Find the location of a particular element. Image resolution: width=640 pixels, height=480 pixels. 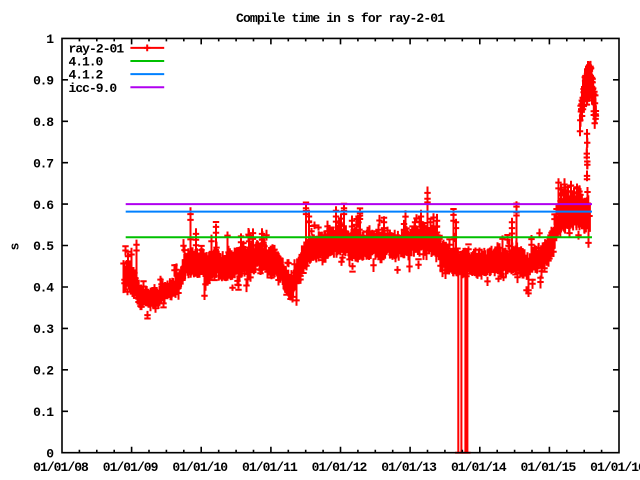

svg-text: 0.9 is located at coordinates (43, 81).